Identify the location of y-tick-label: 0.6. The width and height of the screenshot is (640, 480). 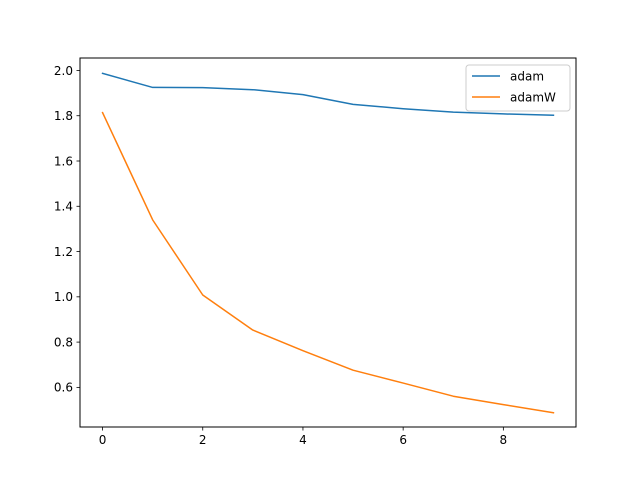
(63, 388).